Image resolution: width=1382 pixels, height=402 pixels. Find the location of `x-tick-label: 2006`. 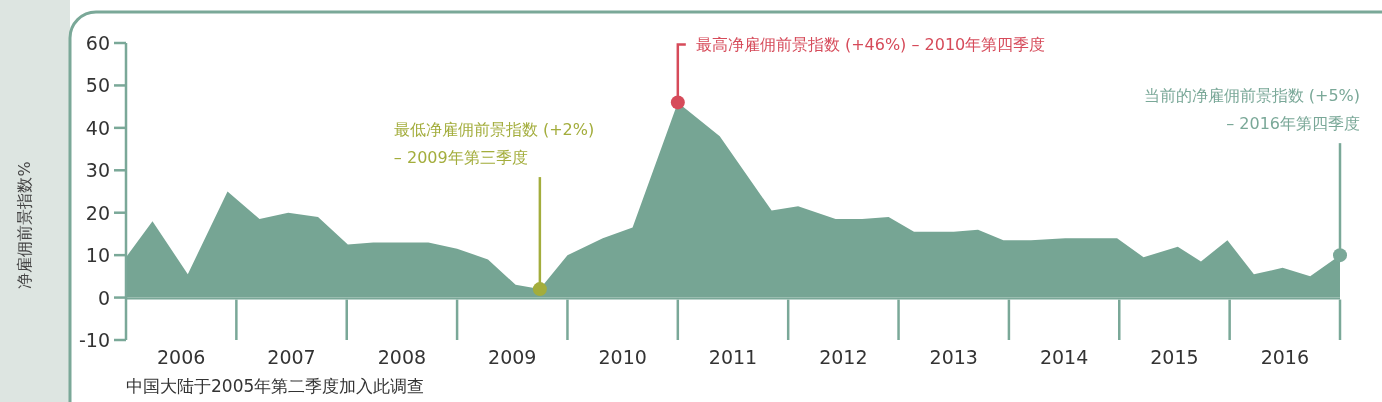

x-tick-label: 2006 is located at coordinates (181, 357).